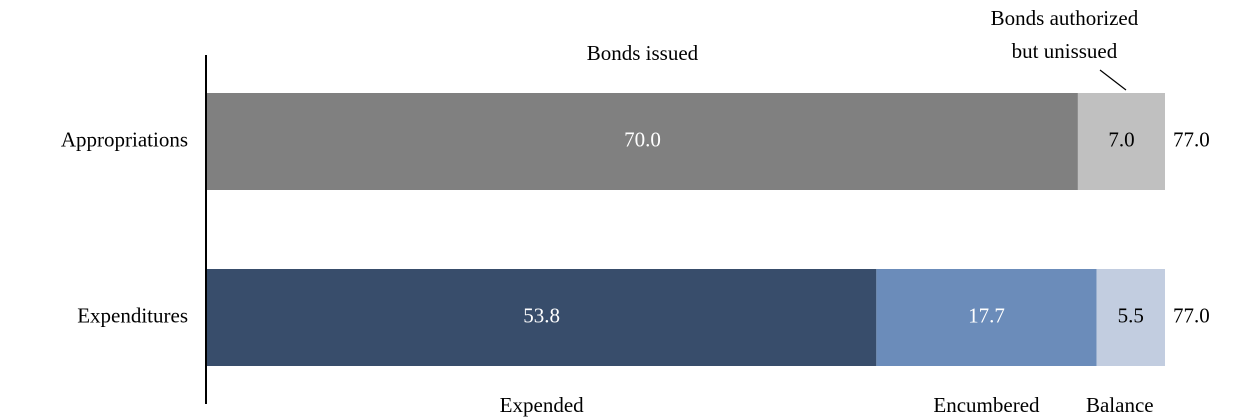 This screenshot has width=1235, height=419. What do you see at coordinates (541, 315) in the screenshot?
I see `value-label: 53.8` at bounding box center [541, 315].